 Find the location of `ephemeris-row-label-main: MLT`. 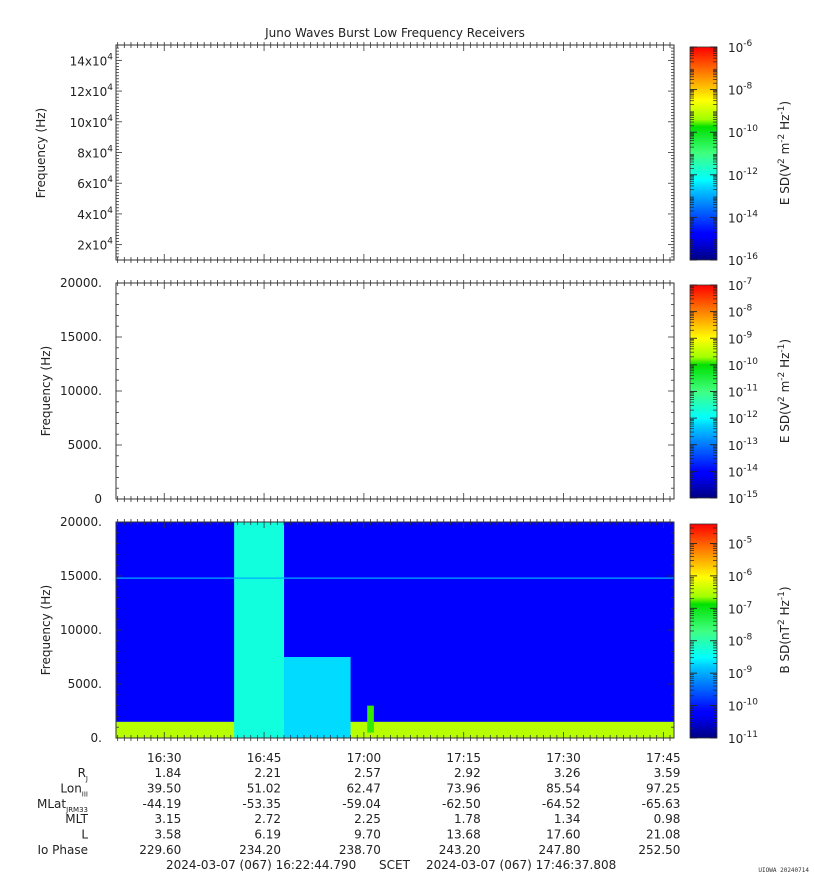

ephemeris-row-label-main: MLT is located at coordinates (76, 819).